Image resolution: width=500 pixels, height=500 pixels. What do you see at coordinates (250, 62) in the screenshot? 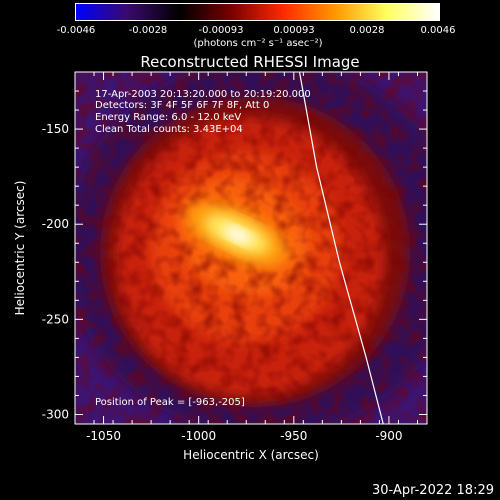
I see `chart-title: Reconstructed RHESSI Image` at bounding box center [250, 62].